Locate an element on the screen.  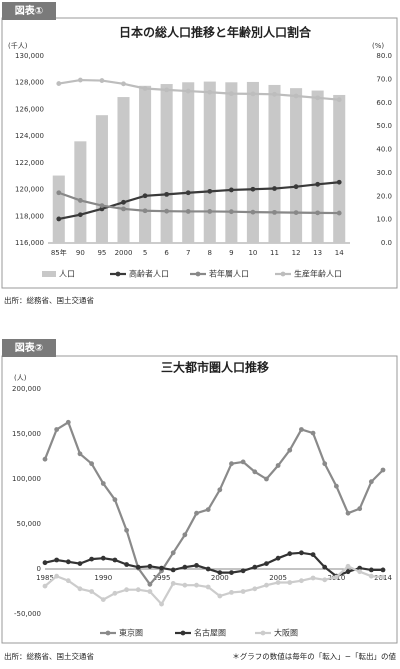
y-tick-label: 124,000 is located at coordinates (29, 136).